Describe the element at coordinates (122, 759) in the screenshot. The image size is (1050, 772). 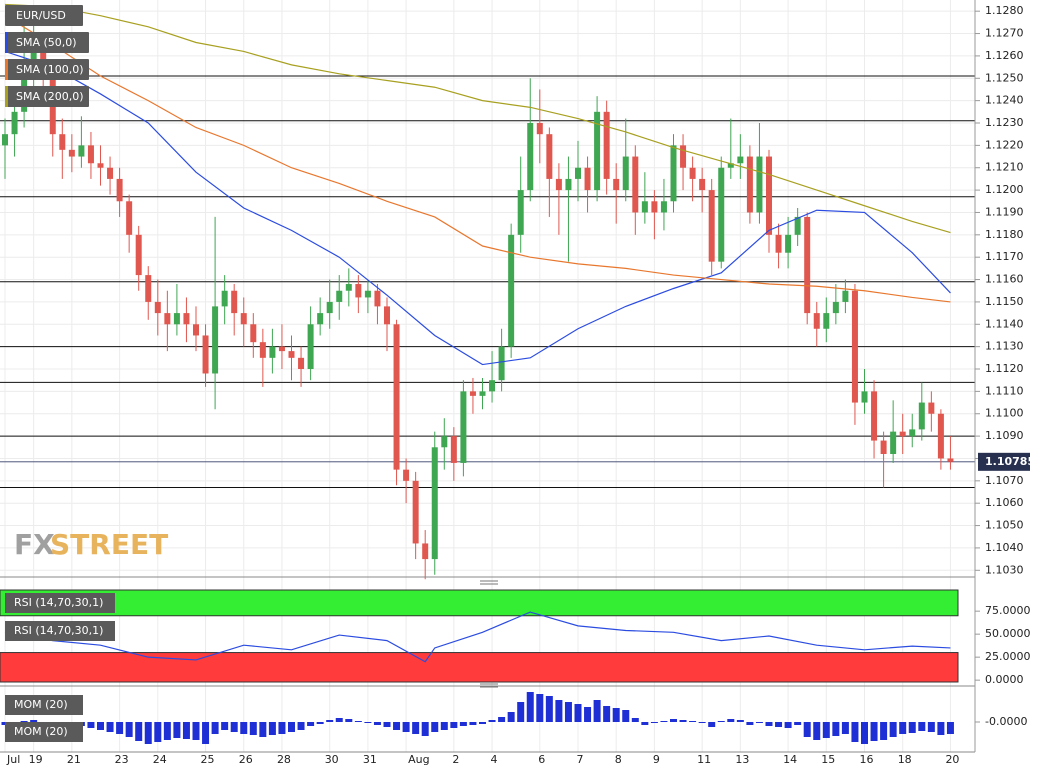
I see `x-tick-label: 23` at that location.